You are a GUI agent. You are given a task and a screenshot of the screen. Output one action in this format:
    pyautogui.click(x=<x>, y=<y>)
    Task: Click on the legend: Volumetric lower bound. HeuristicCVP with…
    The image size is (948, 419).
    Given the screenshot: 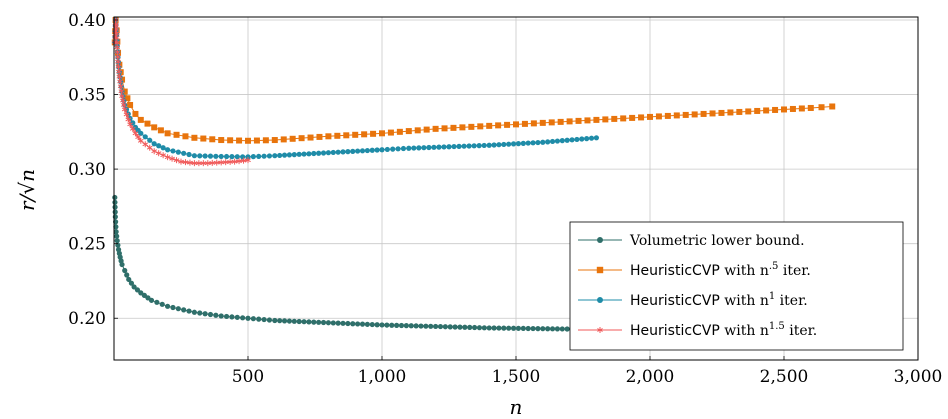 What is the action you would take?
    pyautogui.click(x=736, y=286)
    